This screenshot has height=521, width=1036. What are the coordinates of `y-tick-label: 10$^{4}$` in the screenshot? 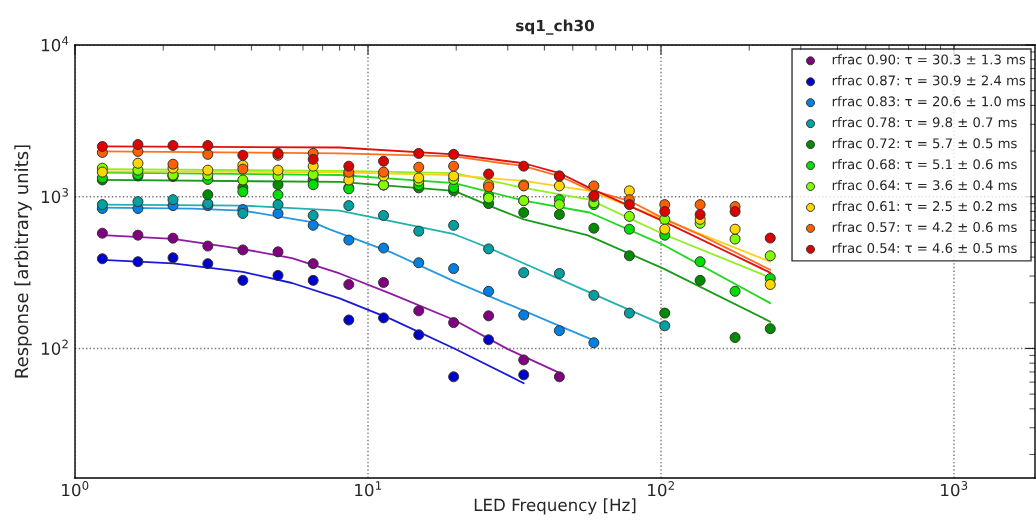 It's located at (55, 44).